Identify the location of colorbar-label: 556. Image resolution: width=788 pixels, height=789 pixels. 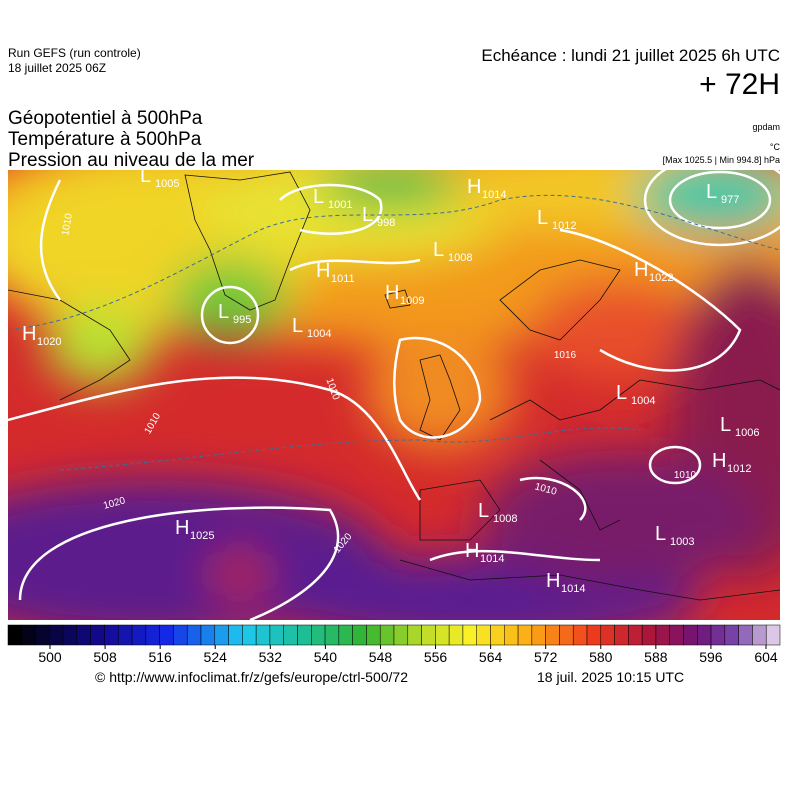
(436, 657).